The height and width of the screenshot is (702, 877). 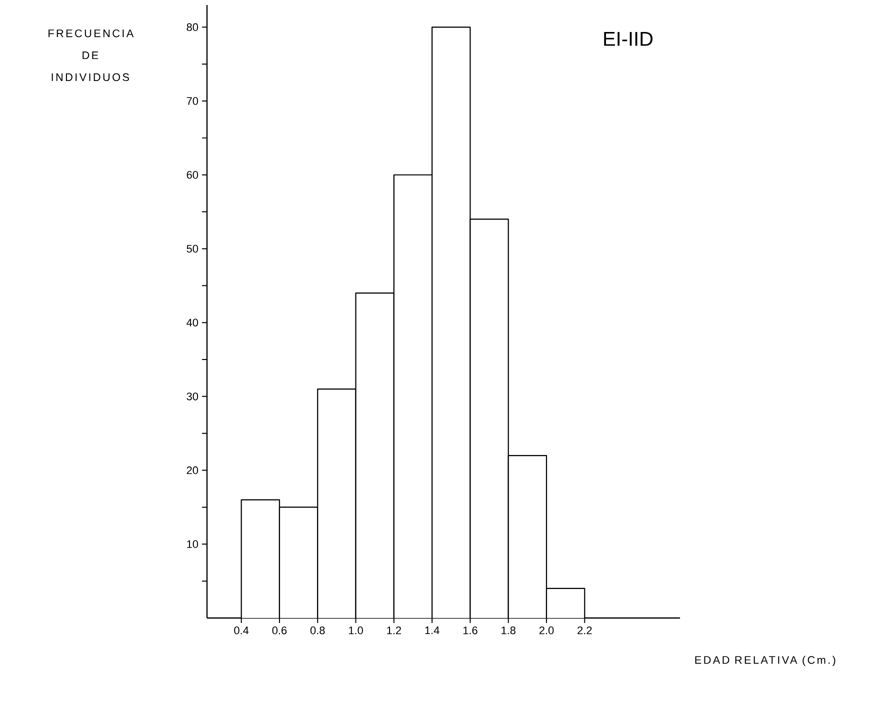 I want to click on x-axis-title: EDAD RELATIVA (Cm.), so click(x=765, y=661).